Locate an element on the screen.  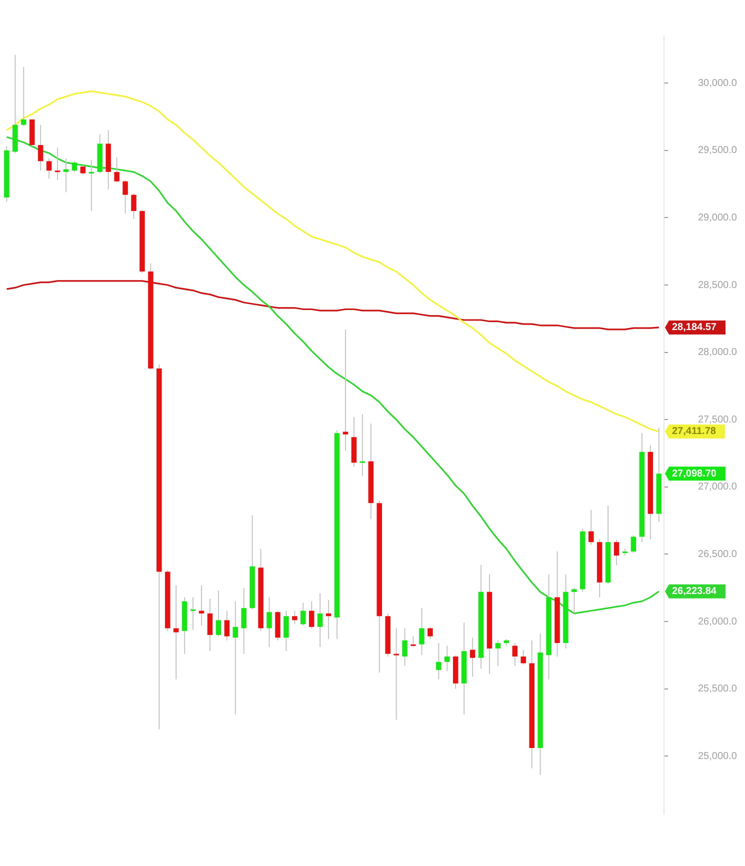
data-label: 26,223.84 is located at coordinates (694, 592).